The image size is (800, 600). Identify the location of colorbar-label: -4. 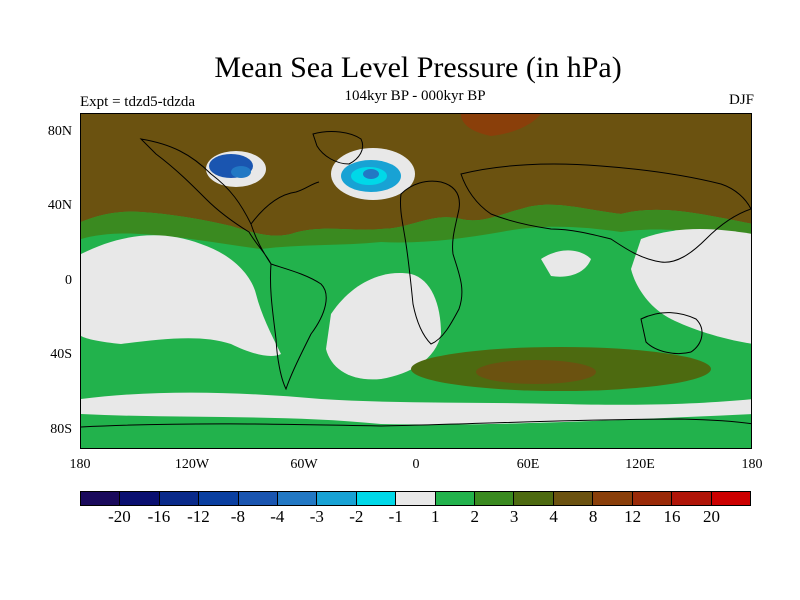
(277, 516).